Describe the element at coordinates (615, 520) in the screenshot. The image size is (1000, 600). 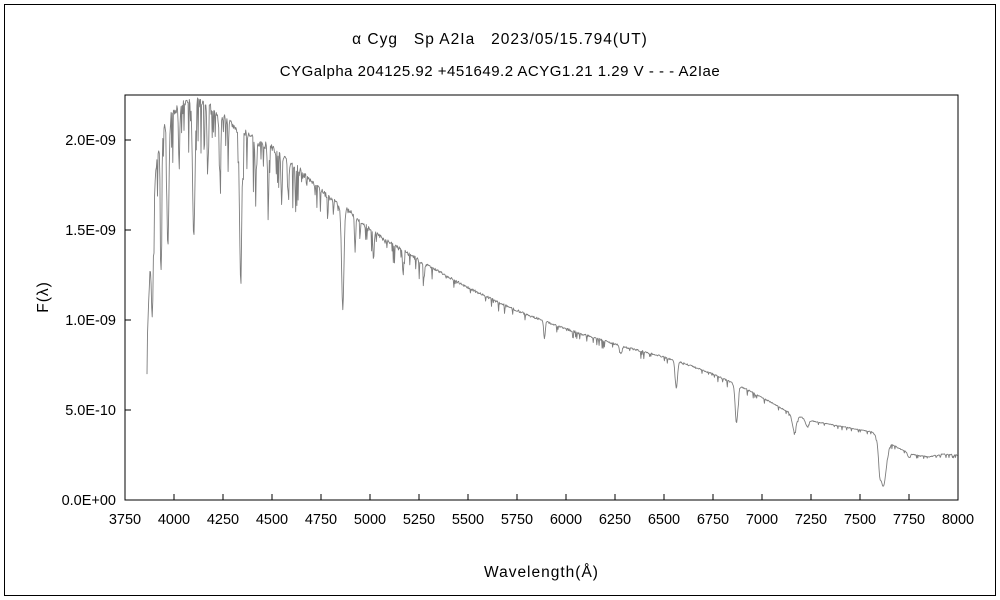
I see `x-tick-label: 6250` at that location.